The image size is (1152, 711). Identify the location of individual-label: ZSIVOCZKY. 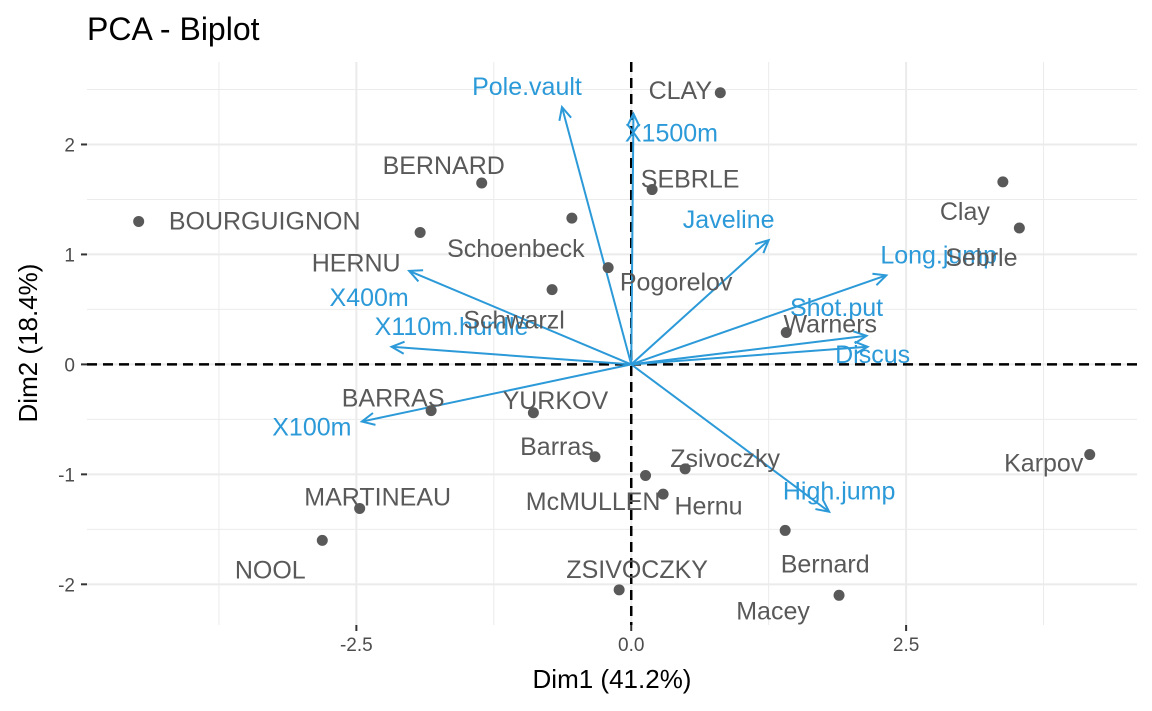
(637, 570).